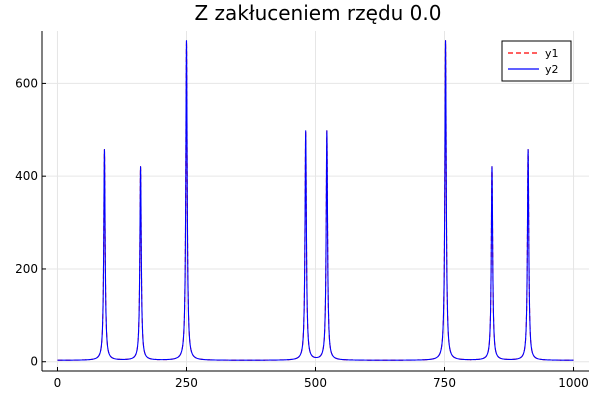 The image size is (600, 400). I want to click on legend-box, so click(536, 61).